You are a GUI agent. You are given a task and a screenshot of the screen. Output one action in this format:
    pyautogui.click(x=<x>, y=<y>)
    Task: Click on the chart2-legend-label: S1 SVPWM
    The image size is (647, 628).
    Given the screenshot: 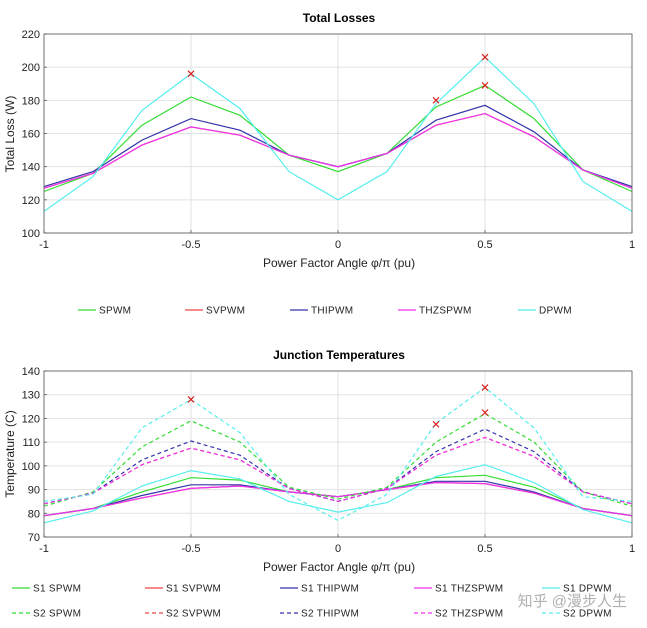 What is the action you would take?
    pyautogui.click(x=193, y=589)
    